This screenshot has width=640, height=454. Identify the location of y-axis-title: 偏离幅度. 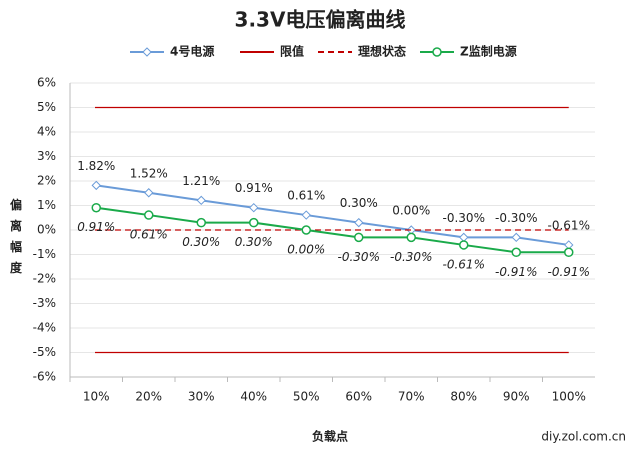
(16, 236).